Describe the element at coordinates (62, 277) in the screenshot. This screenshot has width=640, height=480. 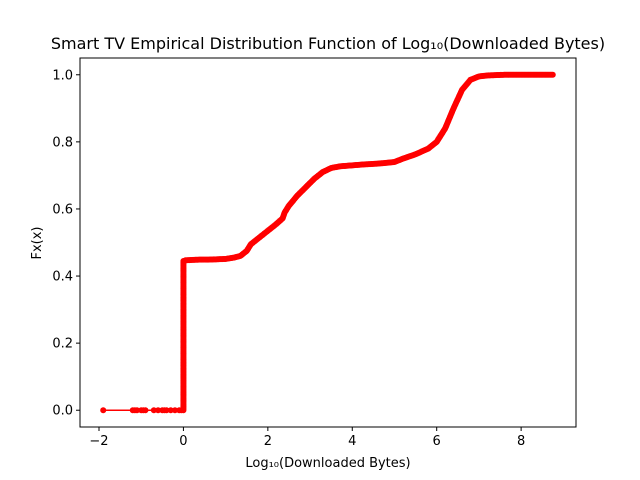
I see `y-tick-label: 0.4` at that location.